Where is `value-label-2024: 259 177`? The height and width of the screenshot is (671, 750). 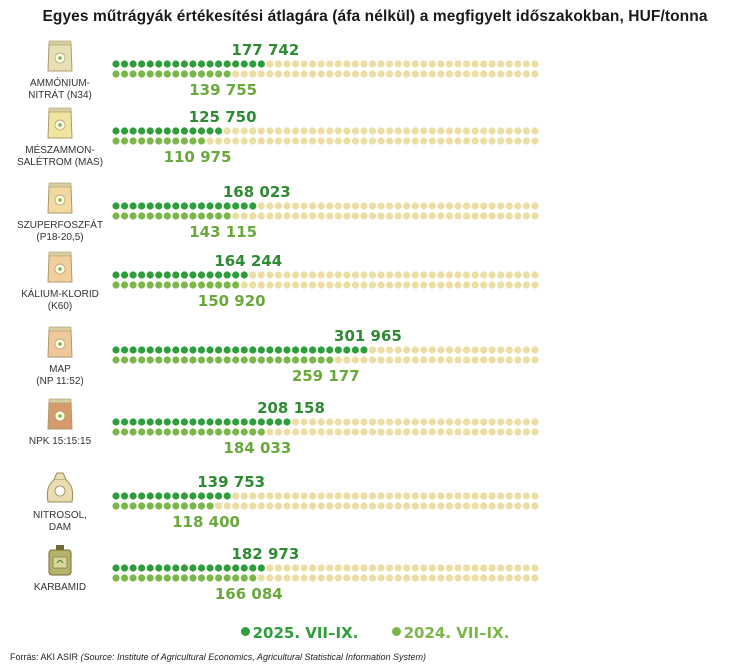
value-label-2024: 259 177 is located at coordinates (326, 376).